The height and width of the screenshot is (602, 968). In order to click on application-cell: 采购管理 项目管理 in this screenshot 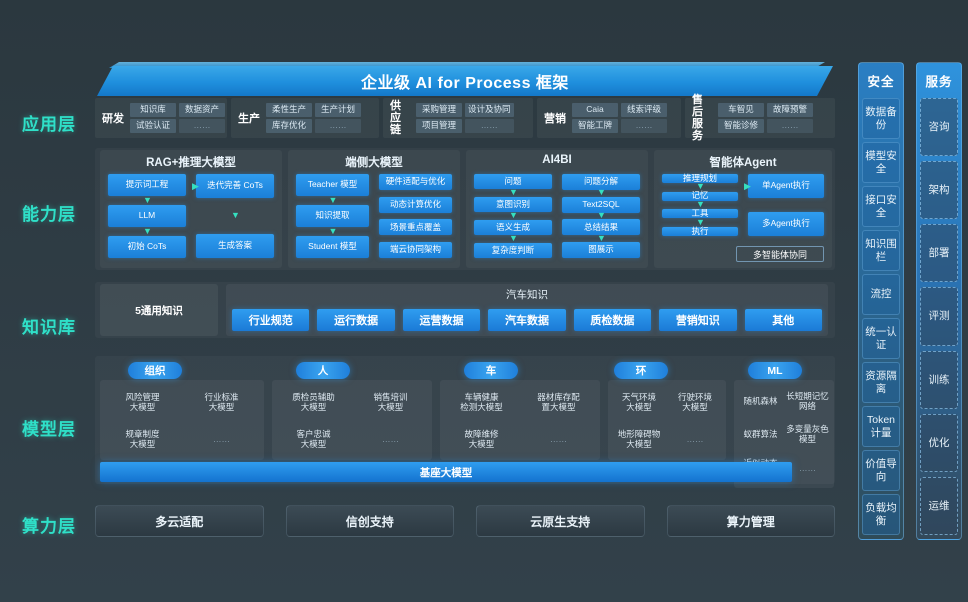, I will do `click(439, 118)`.